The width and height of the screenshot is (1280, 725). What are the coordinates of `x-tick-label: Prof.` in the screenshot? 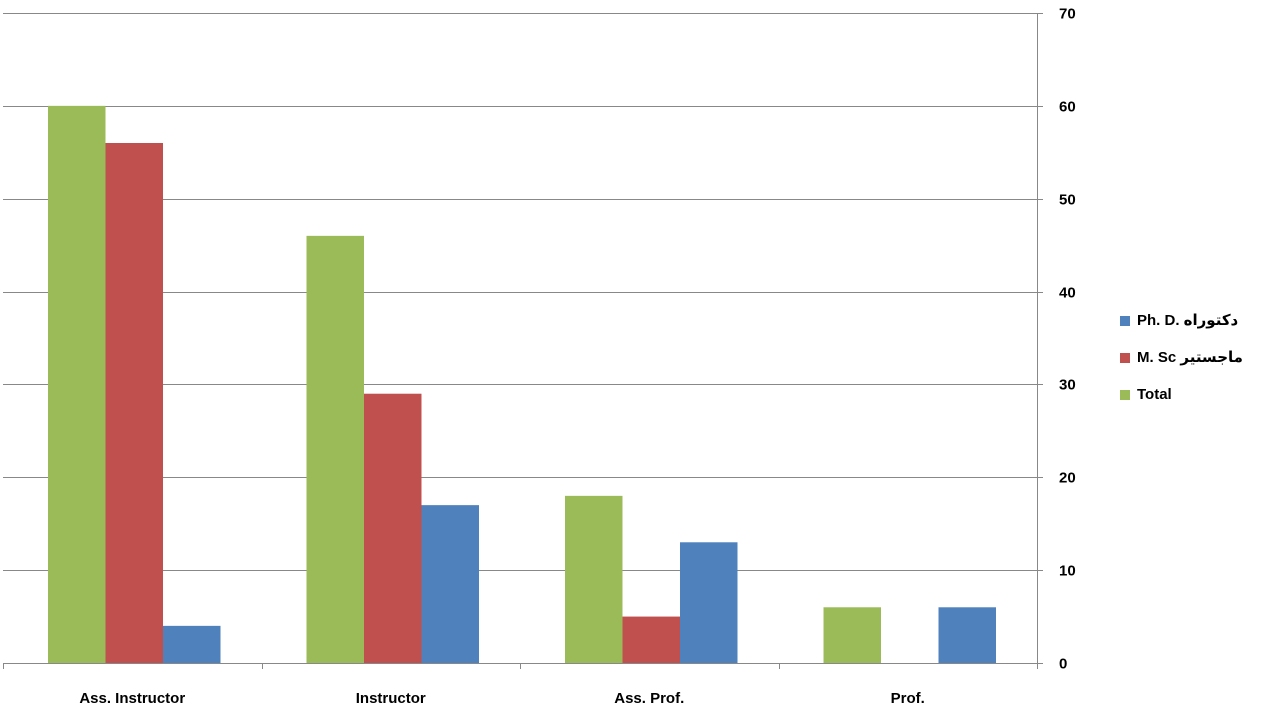 It's located at (908, 698).